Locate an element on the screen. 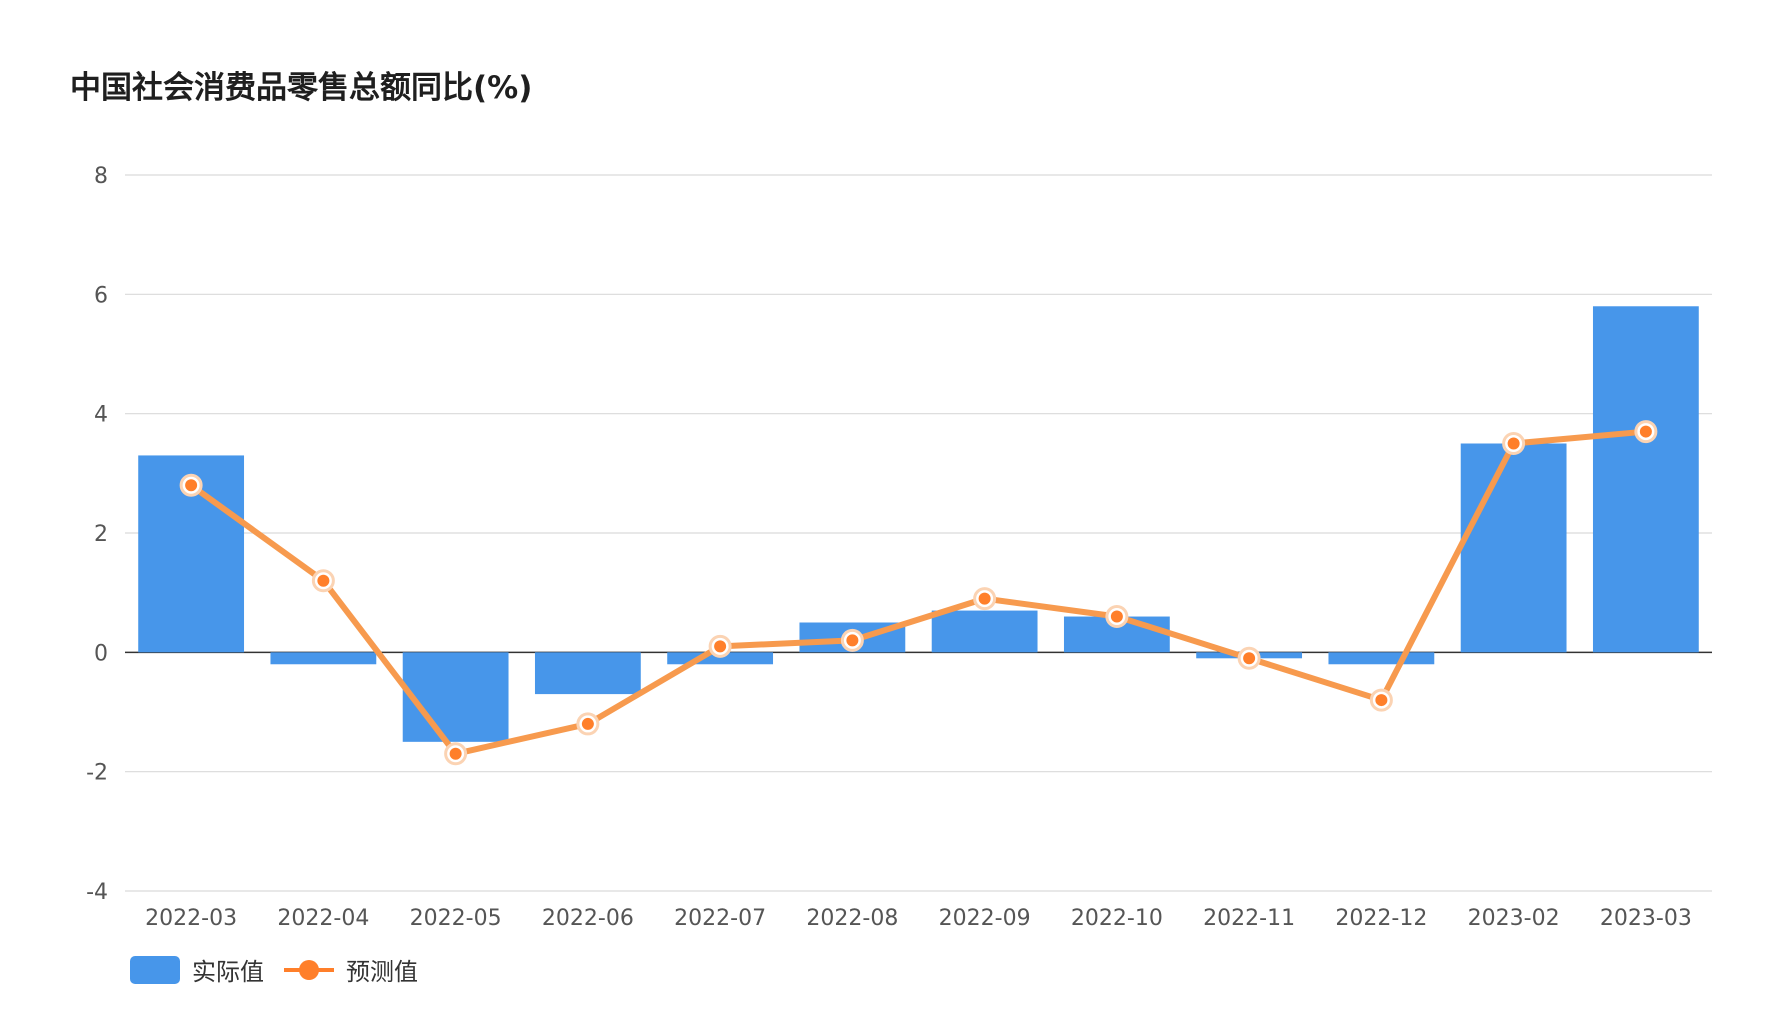 This screenshot has width=1767, height=1020. x-tick-label: 2022-07 is located at coordinates (720, 918).